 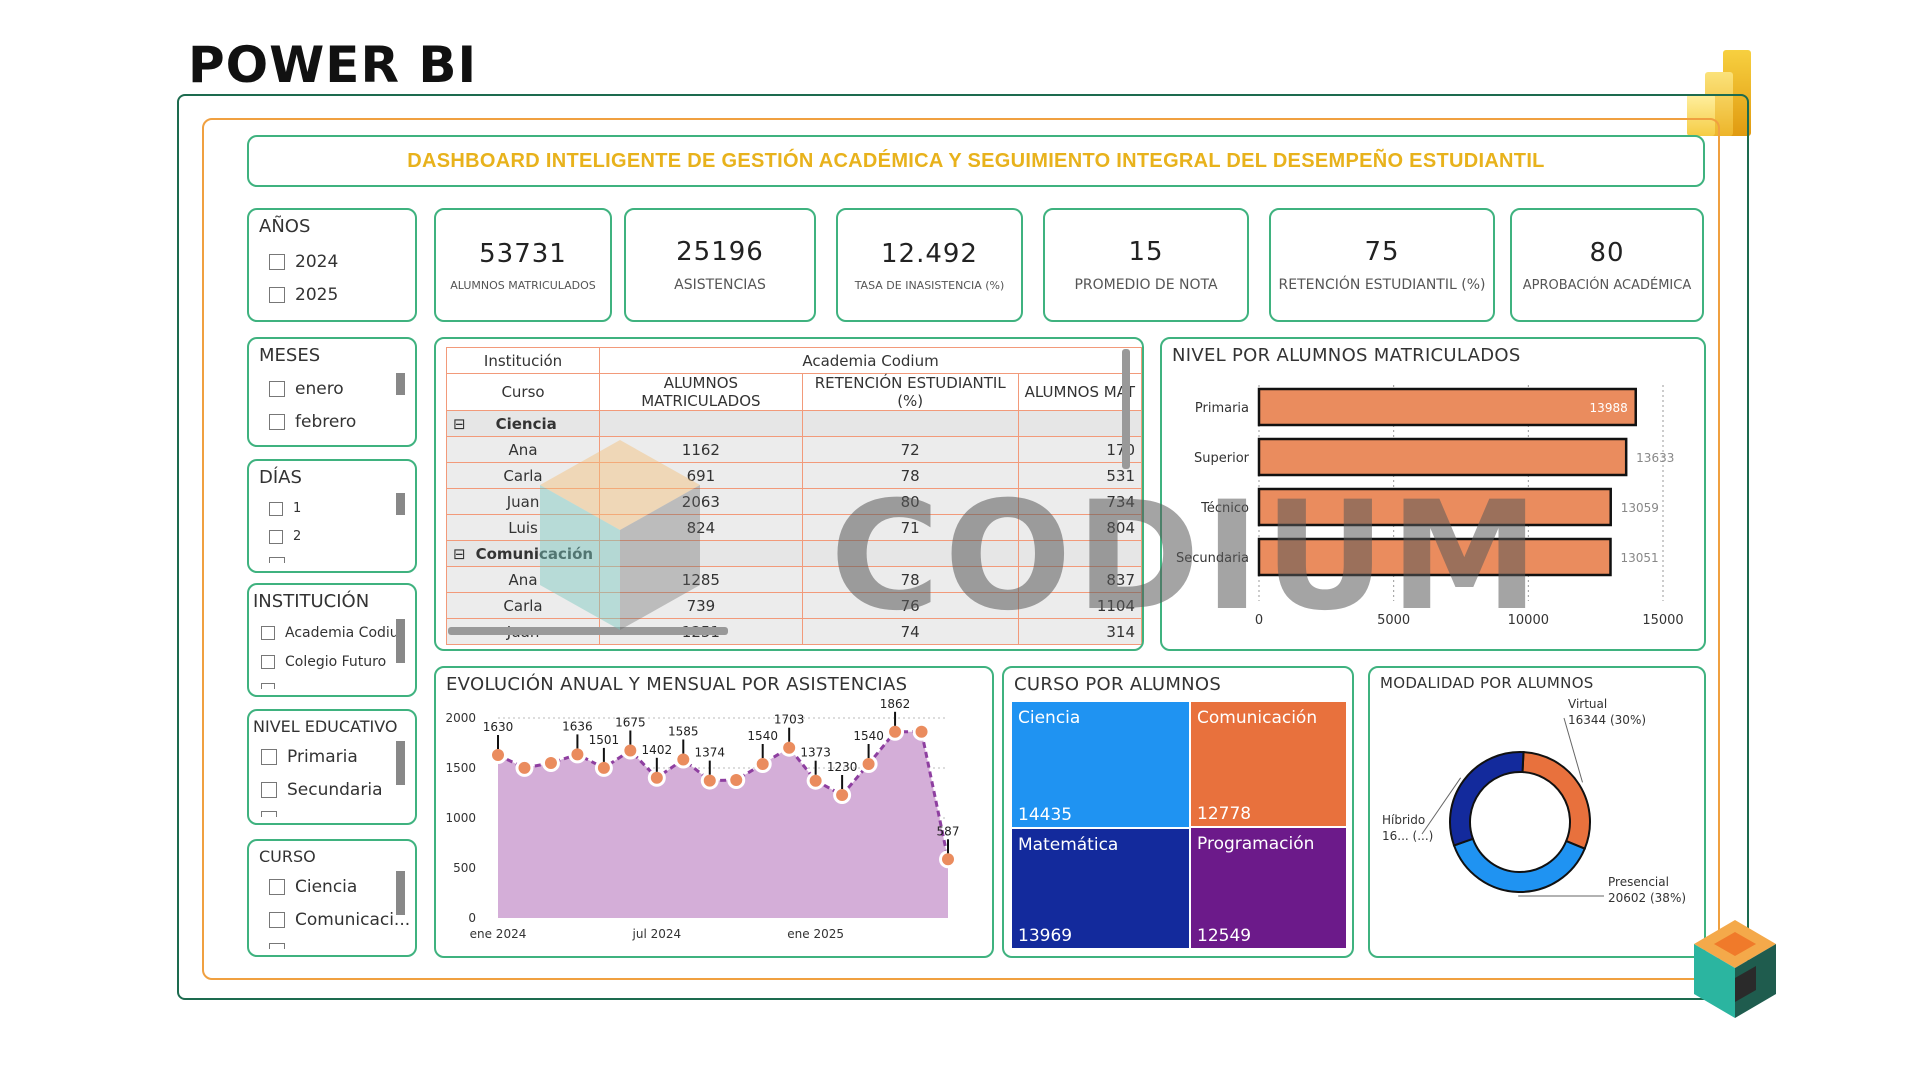 I want to click on slicer-option-1: 1, so click(x=285, y=508).